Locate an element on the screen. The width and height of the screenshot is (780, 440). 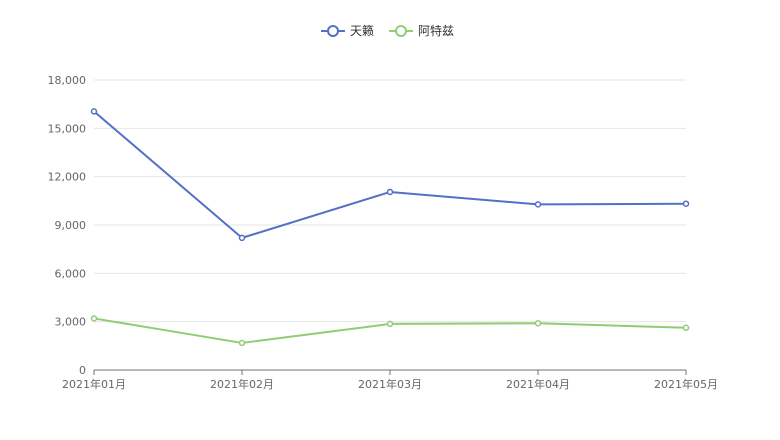
x-tick-label: 2021年02月 is located at coordinates (242, 384).